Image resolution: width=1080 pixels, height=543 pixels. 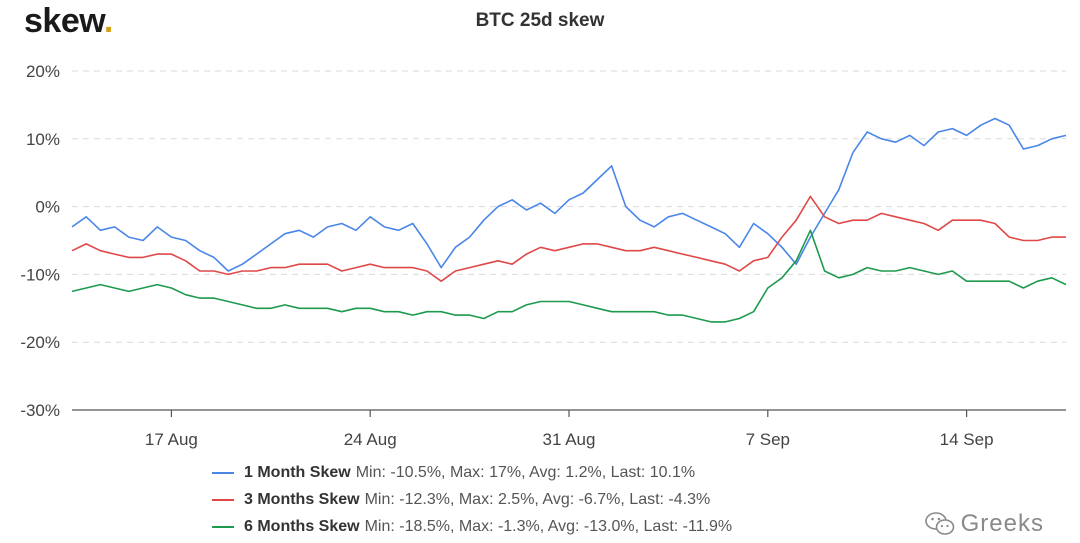 What do you see at coordinates (40, 241) in the screenshot?
I see `y-axis: -30% -20% -10% 0% 10% 20%` at bounding box center [40, 241].